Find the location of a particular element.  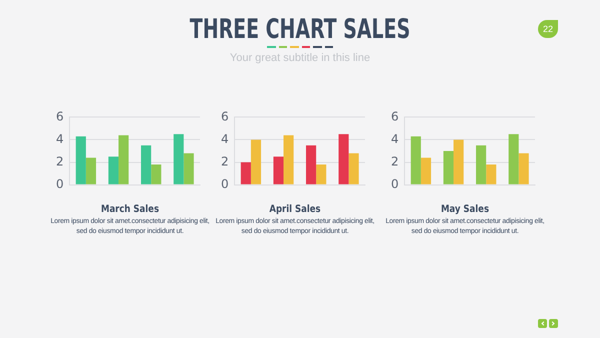

text: May Sales is located at coordinates (465, 209).